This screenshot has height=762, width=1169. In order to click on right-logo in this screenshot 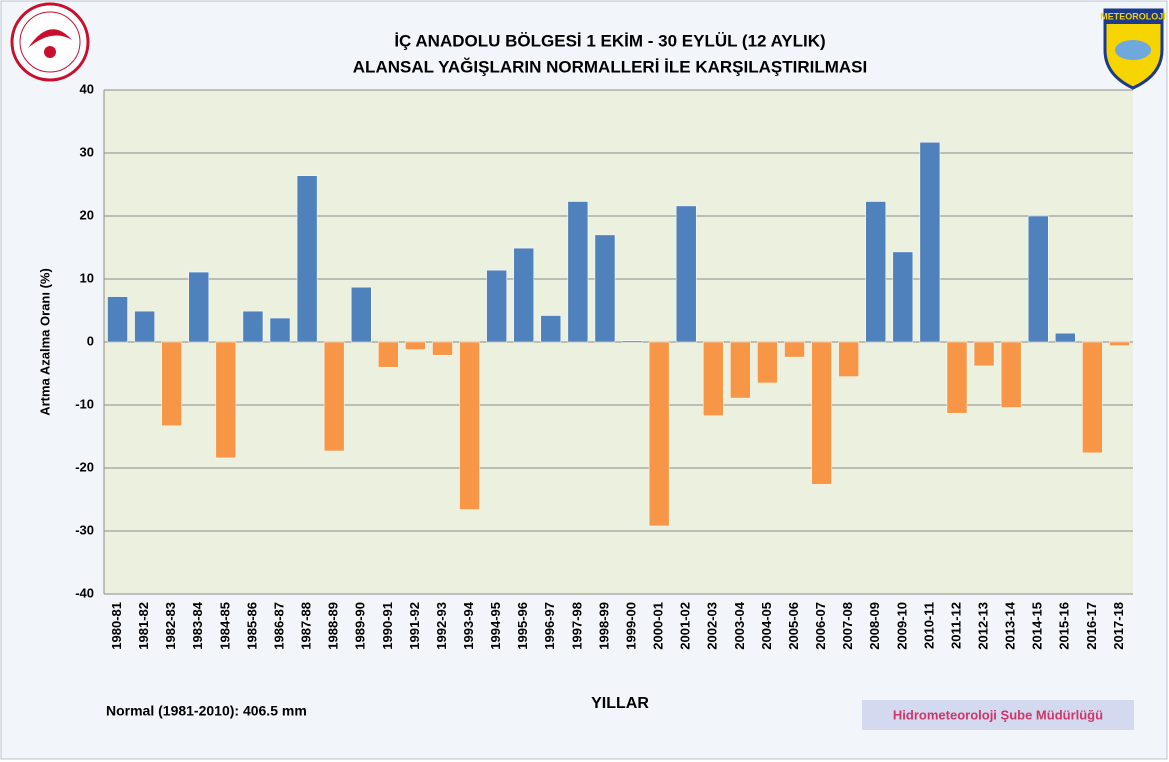, I will do `click(1133, 49)`.